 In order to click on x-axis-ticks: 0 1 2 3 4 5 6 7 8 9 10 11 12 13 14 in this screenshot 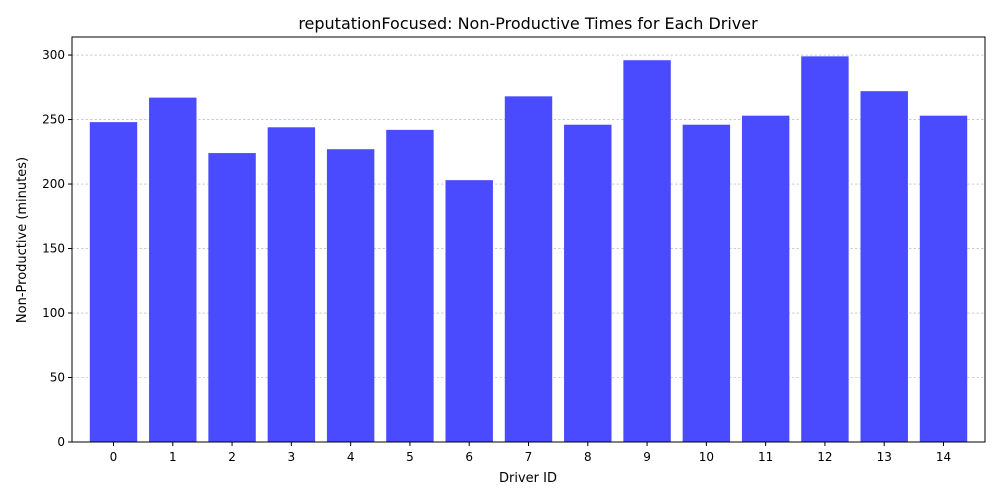, I will do `click(530, 453)`.